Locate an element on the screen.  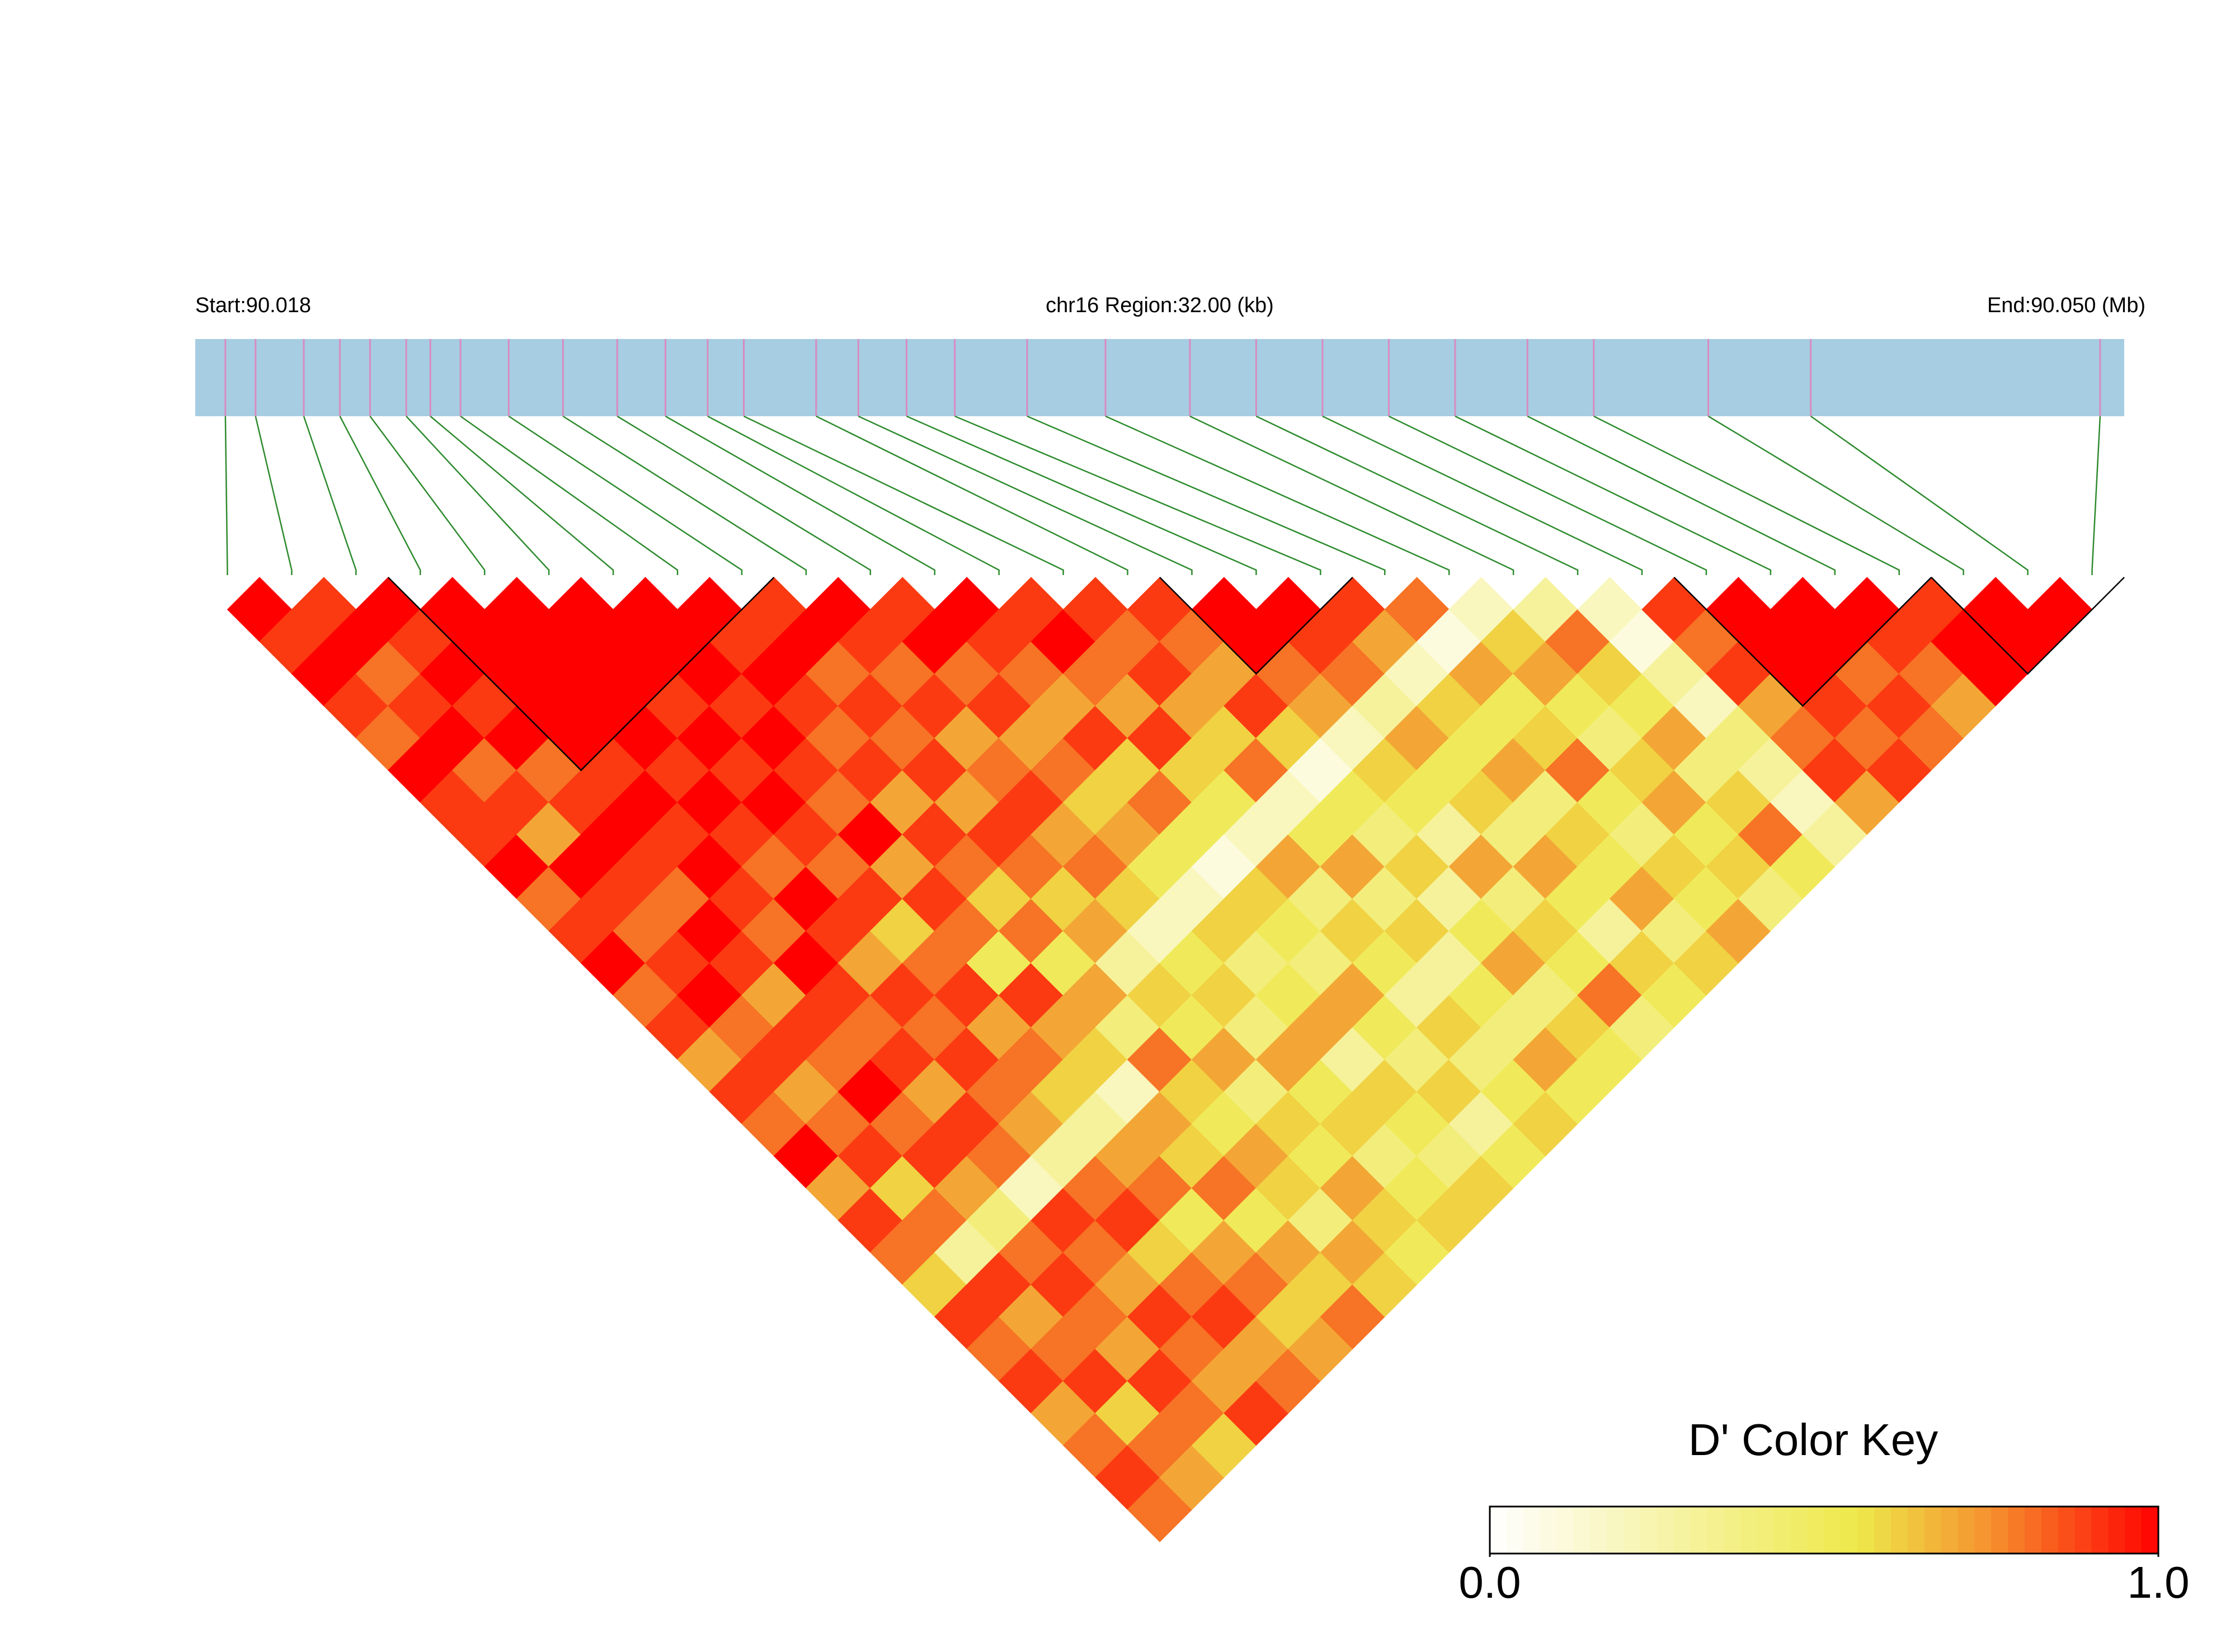
position-bar is located at coordinates (1159, 377).